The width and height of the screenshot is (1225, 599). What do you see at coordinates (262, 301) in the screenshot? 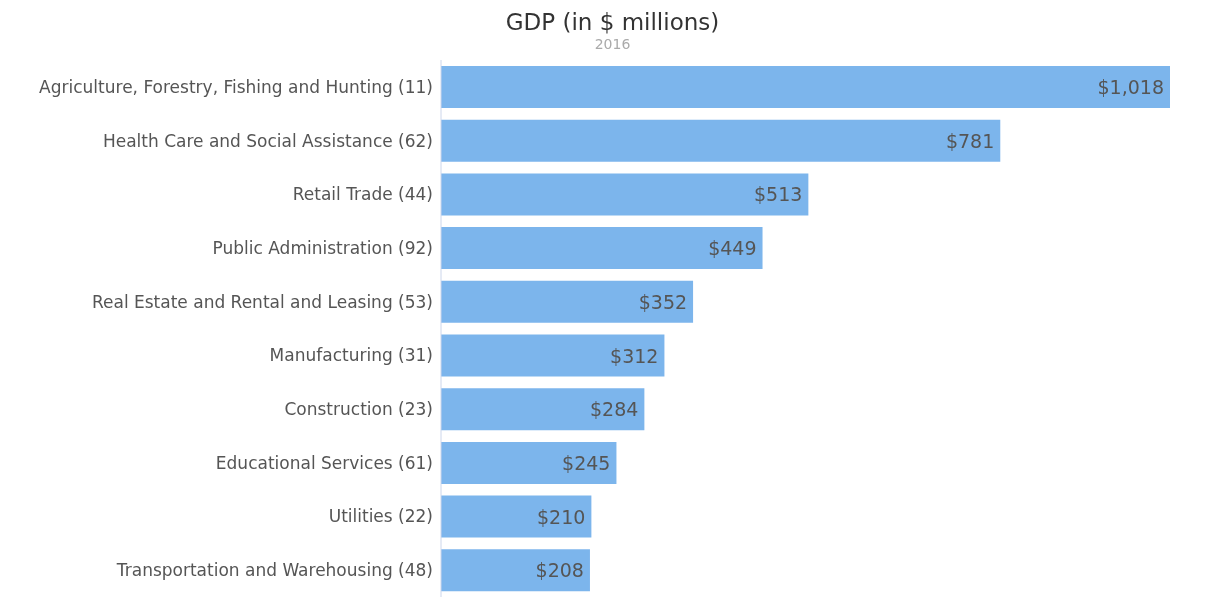
I see `y-tick-label: Real Estate and Rental and Leasing (53)` at bounding box center [262, 301].